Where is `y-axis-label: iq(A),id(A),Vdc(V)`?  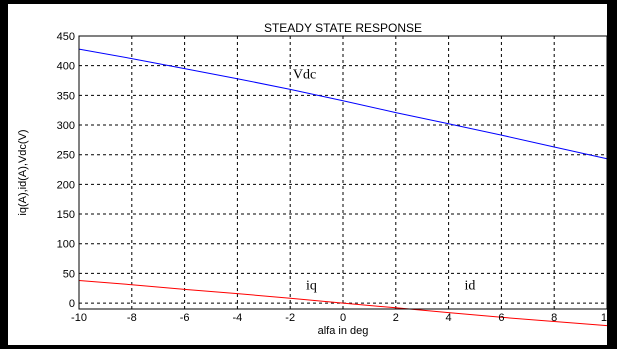 y-axis-label: iq(A),id(A),Vdc(V) is located at coordinates (23, 172).